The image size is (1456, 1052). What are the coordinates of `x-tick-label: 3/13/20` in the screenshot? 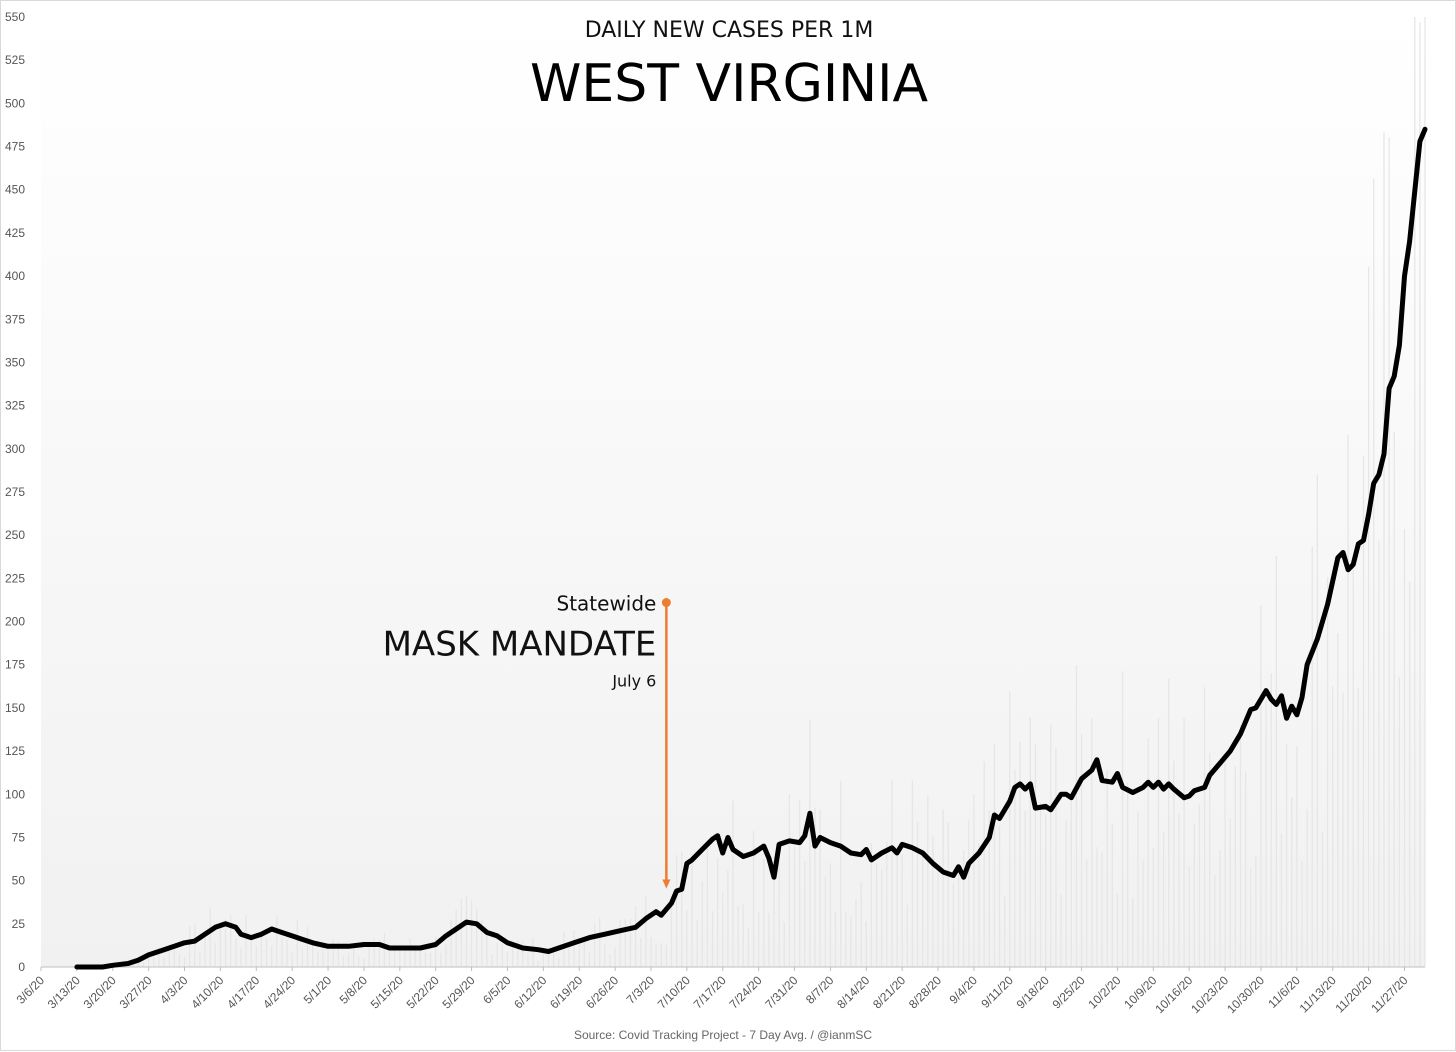 It's located at (64, 992).